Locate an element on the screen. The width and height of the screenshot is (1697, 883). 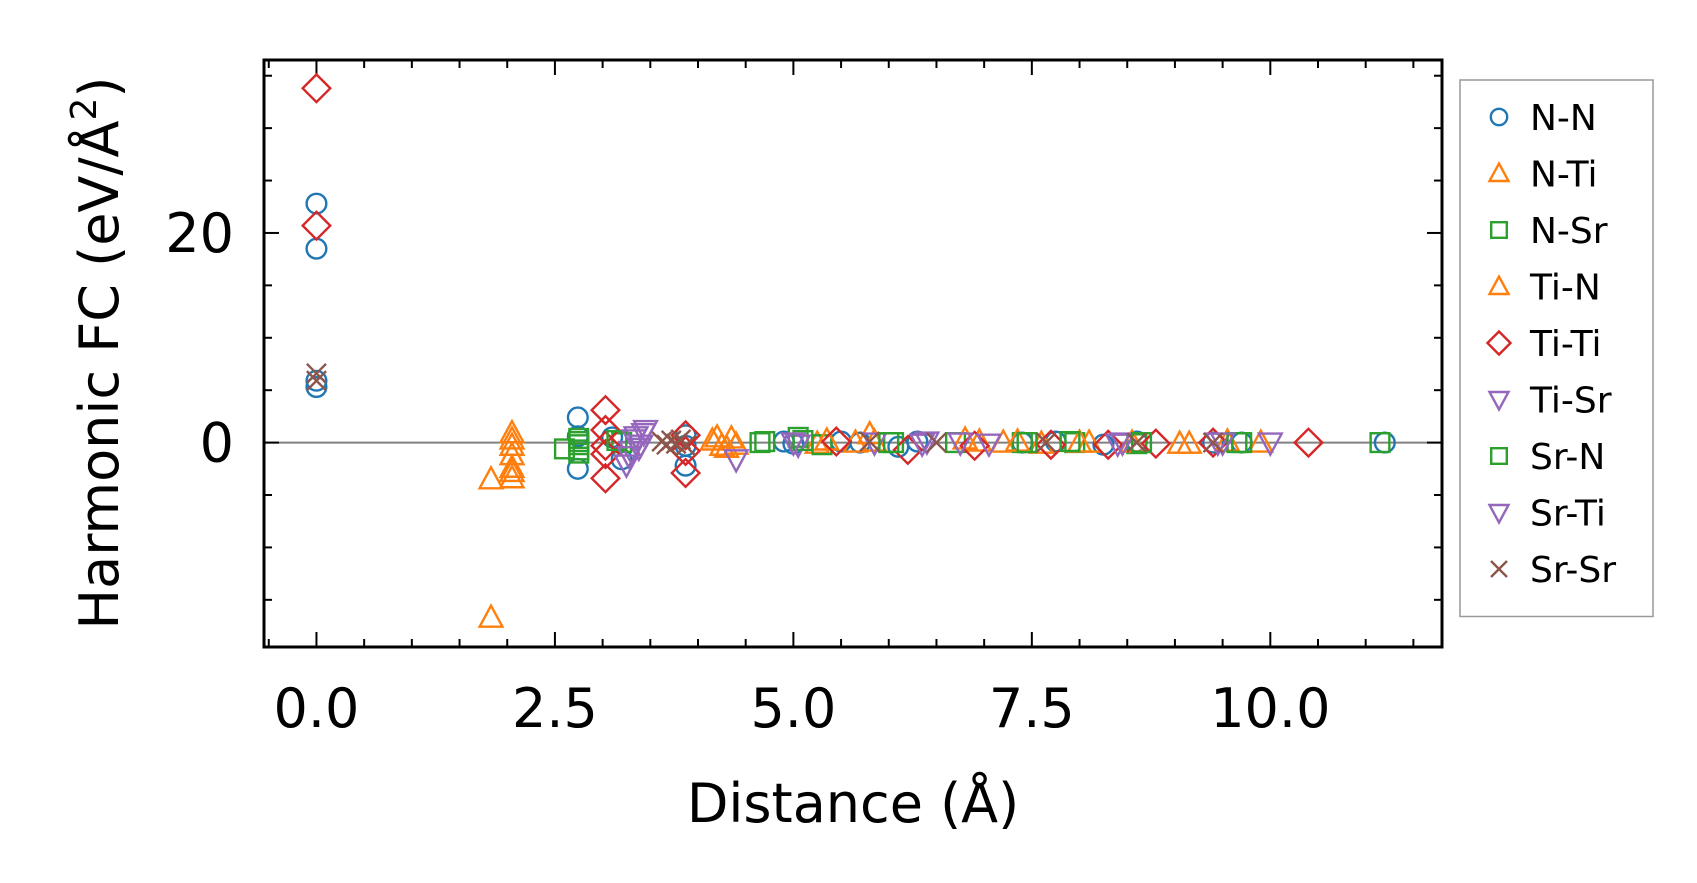
series-sr-sr is located at coordinates (765, 409).